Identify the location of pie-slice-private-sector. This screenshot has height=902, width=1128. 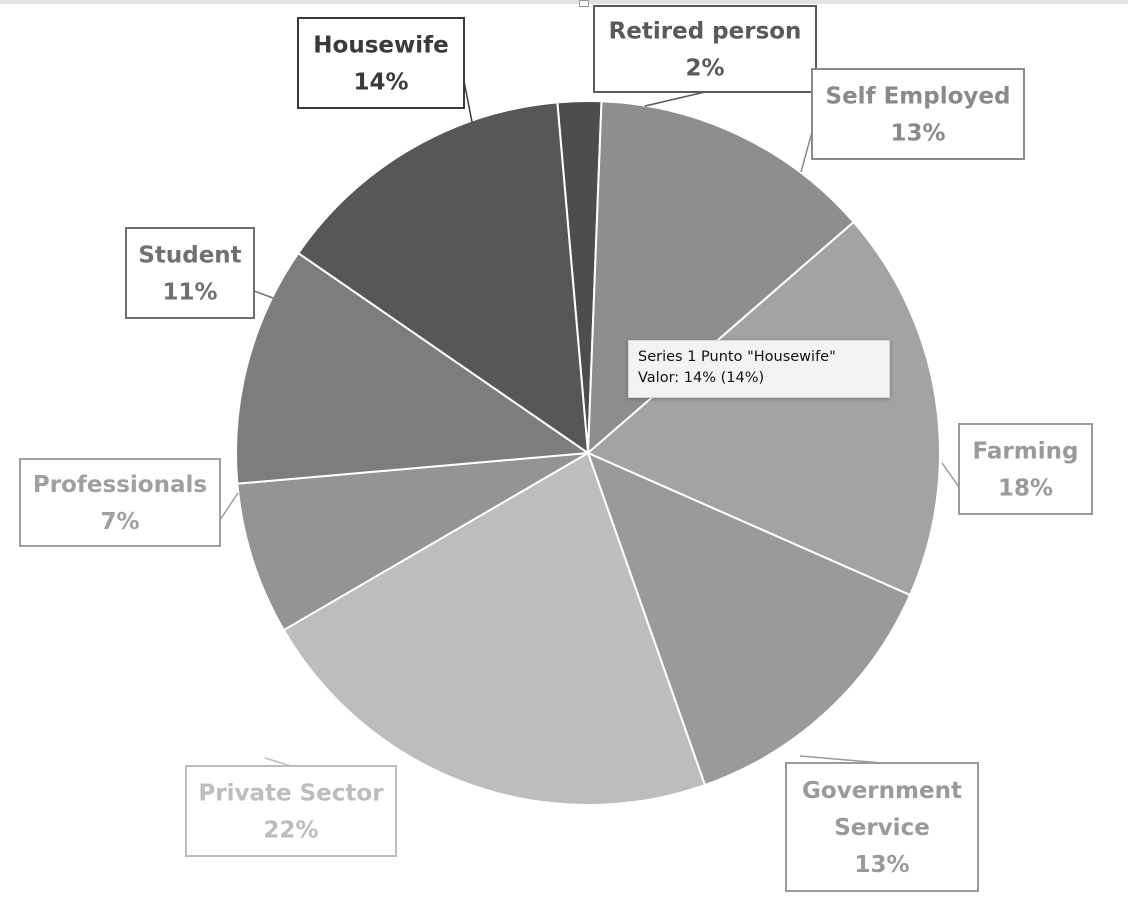
(494, 628).